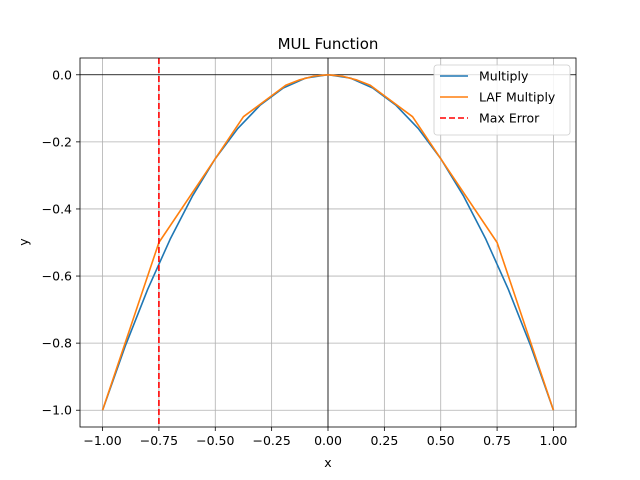 The height and width of the screenshot is (480, 640). I want to click on x-tick-label: −0.50, so click(215, 440).